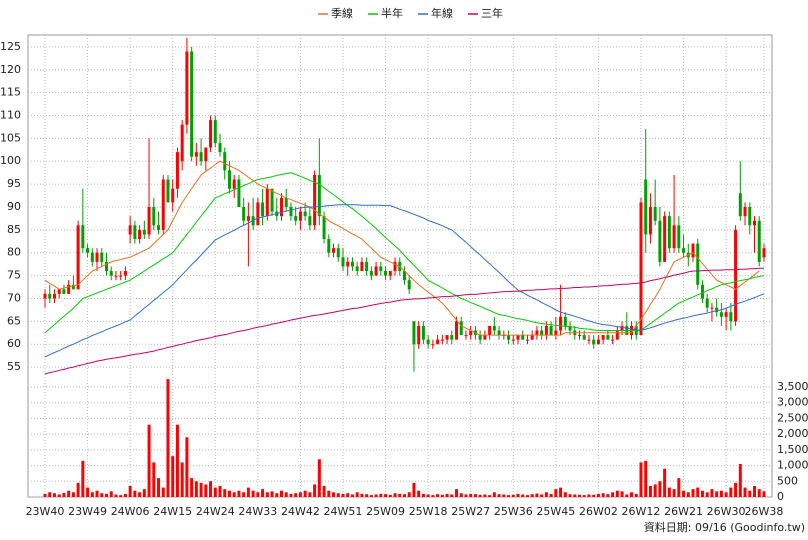 The width and height of the screenshot is (808, 540). What do you see at coordinates (14, 229) in the screenshot?
I see `y-tick-label: 85` at bounding box center [14, 229].